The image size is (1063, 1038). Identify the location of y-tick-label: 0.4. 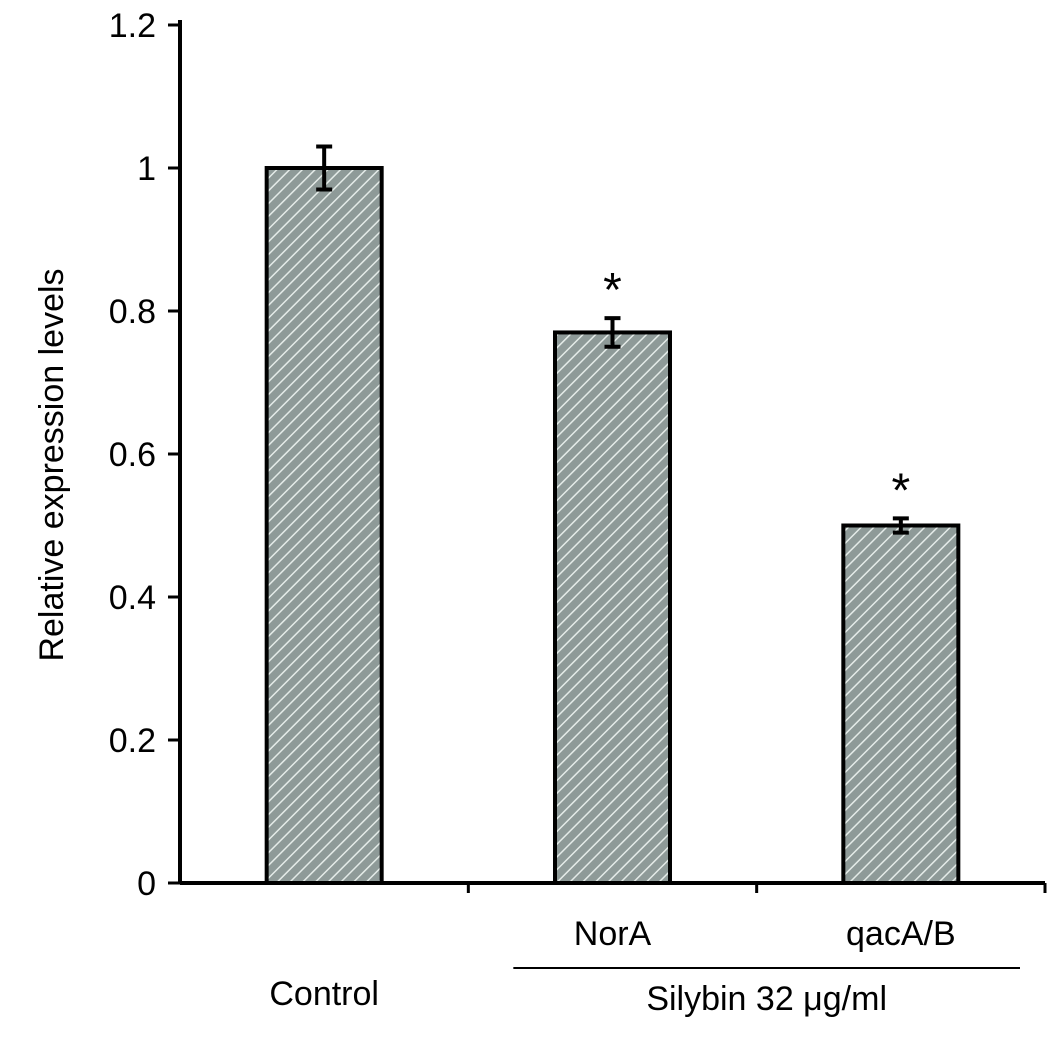
(132, 598).